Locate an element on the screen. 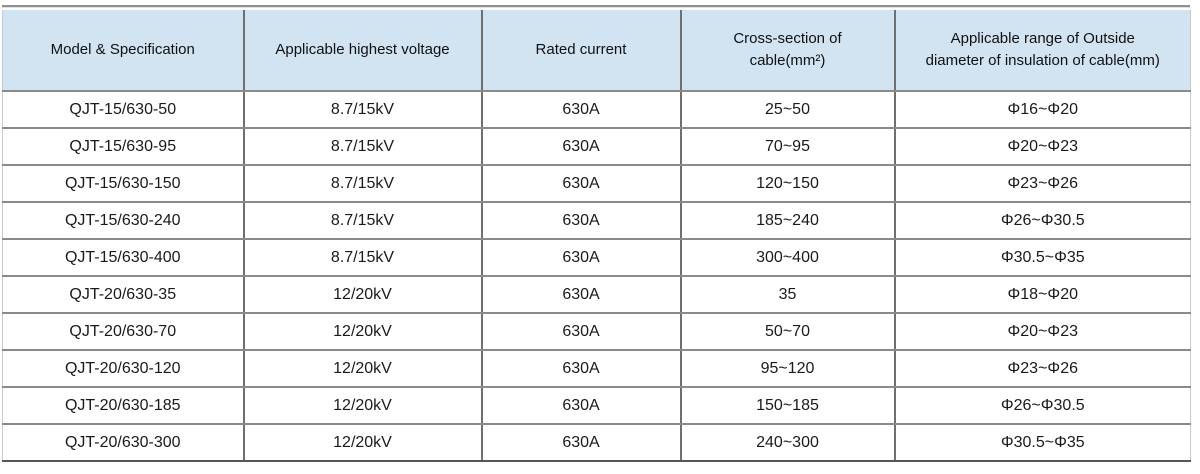 The height and width of the screenshot is (474, 1200). cell-cross-section: 35 is located at coordinates (788, 295).